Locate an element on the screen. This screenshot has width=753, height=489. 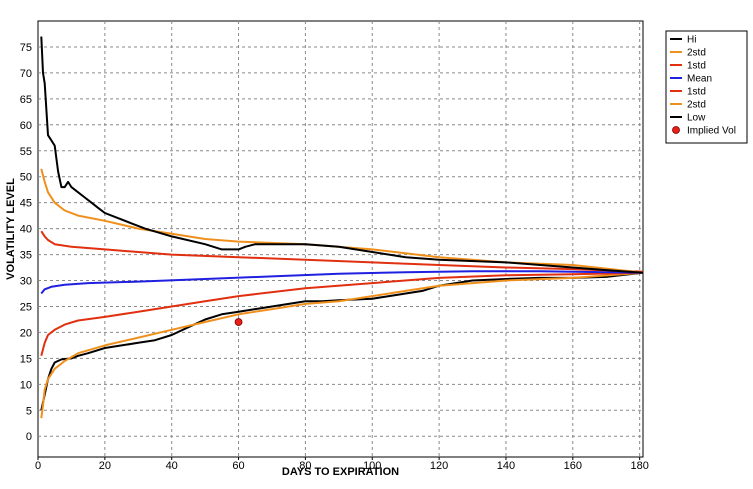
legend-label: Mean is located at coordinates (699, 79).